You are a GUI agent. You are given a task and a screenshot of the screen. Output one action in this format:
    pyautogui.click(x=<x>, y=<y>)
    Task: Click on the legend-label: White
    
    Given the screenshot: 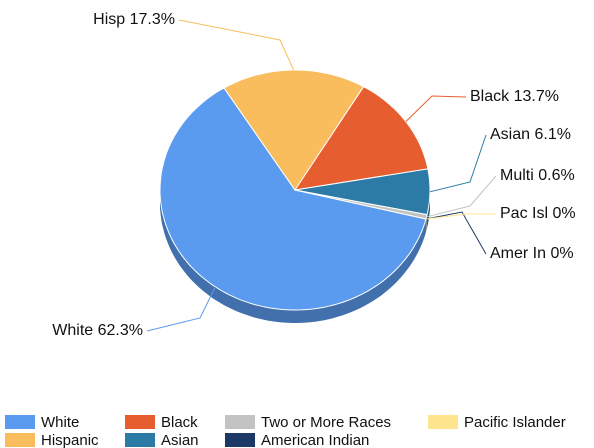 What is the action you would take?
    pyautogui.click(x=60, y=422)
    